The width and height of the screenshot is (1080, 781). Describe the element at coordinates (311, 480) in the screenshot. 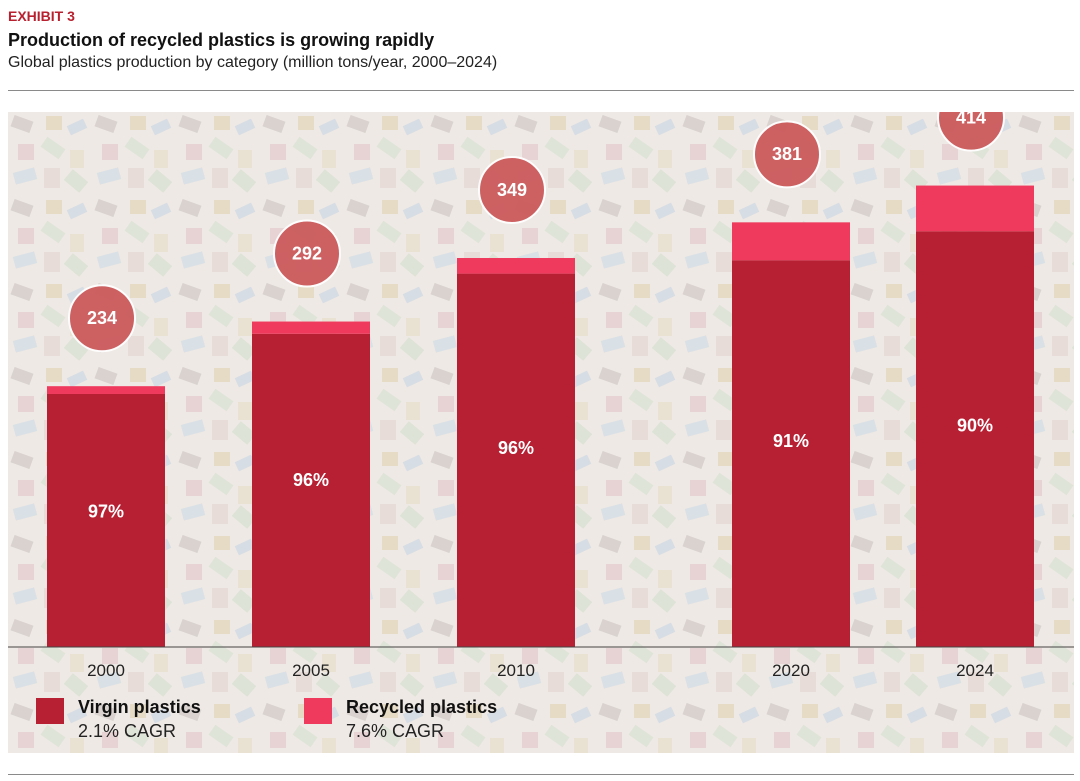

I see `share-label-2005: 96%` at that location.